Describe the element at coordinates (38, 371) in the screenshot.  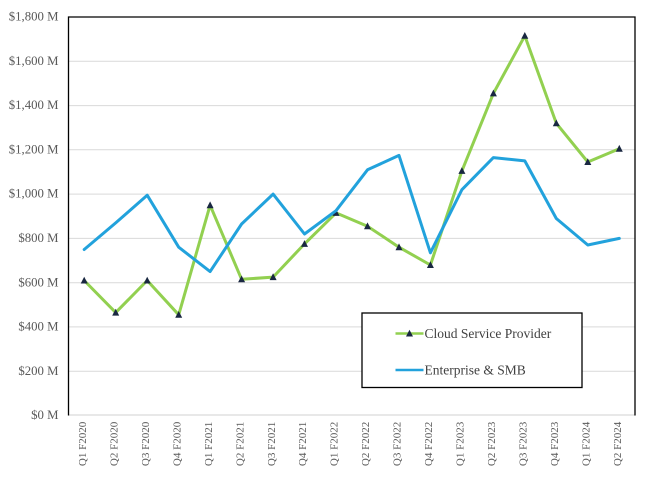
I see `svg-text: $200 M` at that location.